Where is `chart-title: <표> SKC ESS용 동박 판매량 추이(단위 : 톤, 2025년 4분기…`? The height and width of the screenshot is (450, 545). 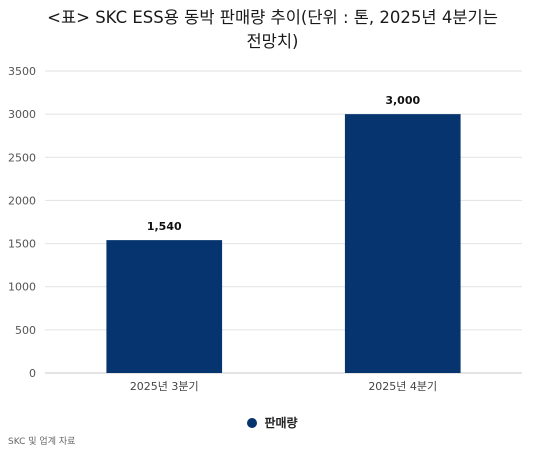
chart-title: <표> SKC ESS용 동박 판매량 추이(단위 : 톤, 2025년 4분기… is located at coordinates (272, 30).